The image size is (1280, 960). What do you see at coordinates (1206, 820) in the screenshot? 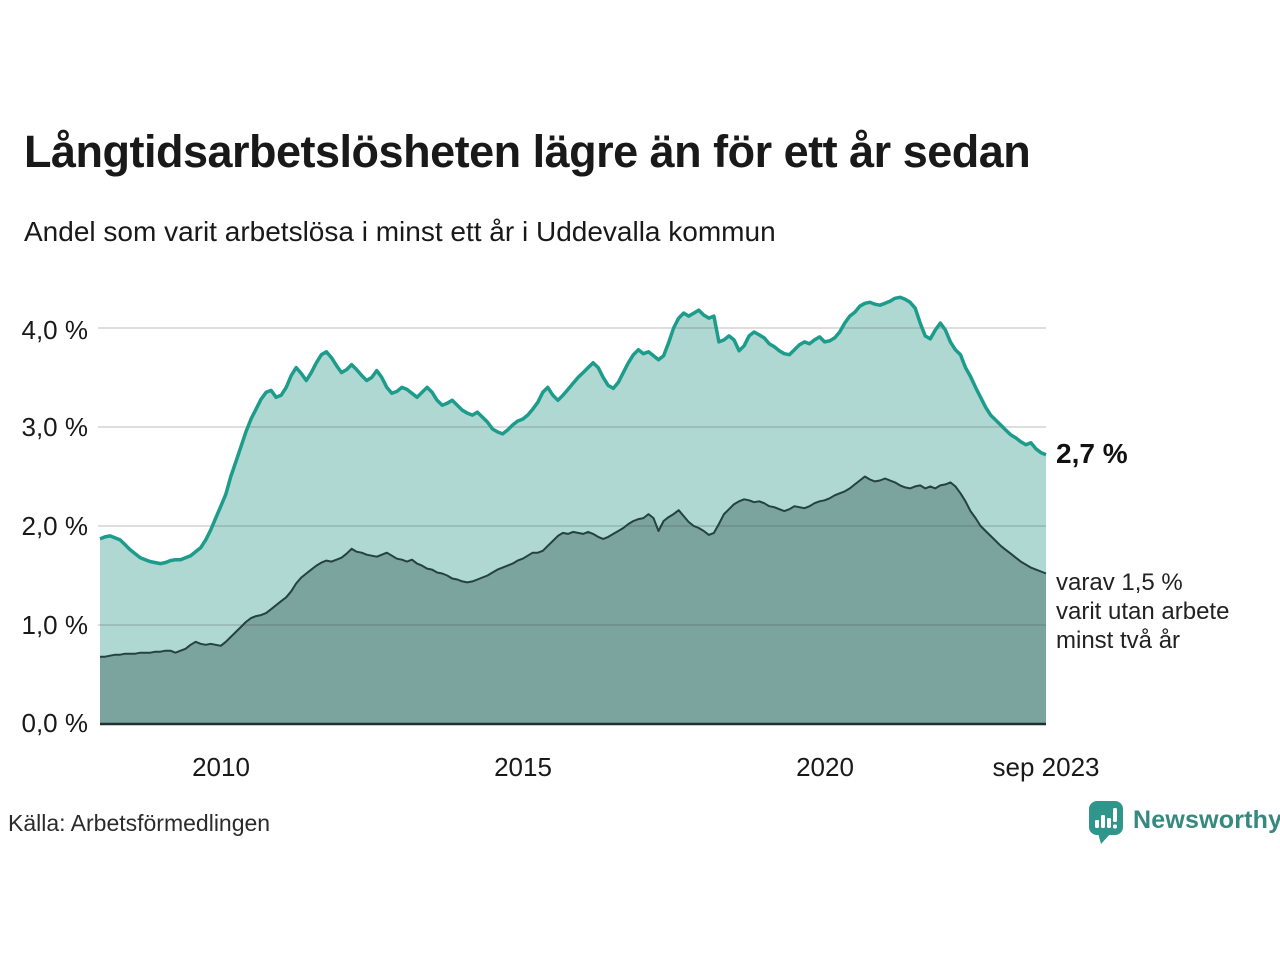
I see `brand-wordmark: Newsworthy` at bounding box center [1206, 820].